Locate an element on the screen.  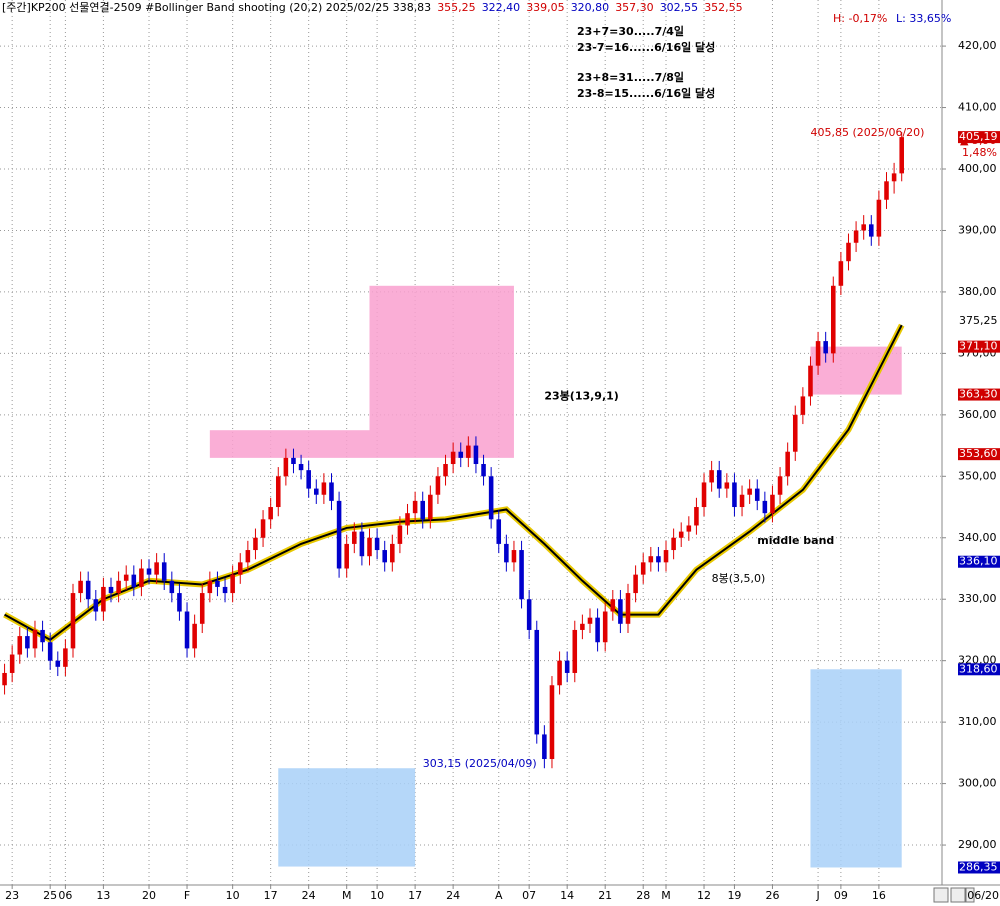
y-tick-label: 380,00 is located at coordinates (977, 291).